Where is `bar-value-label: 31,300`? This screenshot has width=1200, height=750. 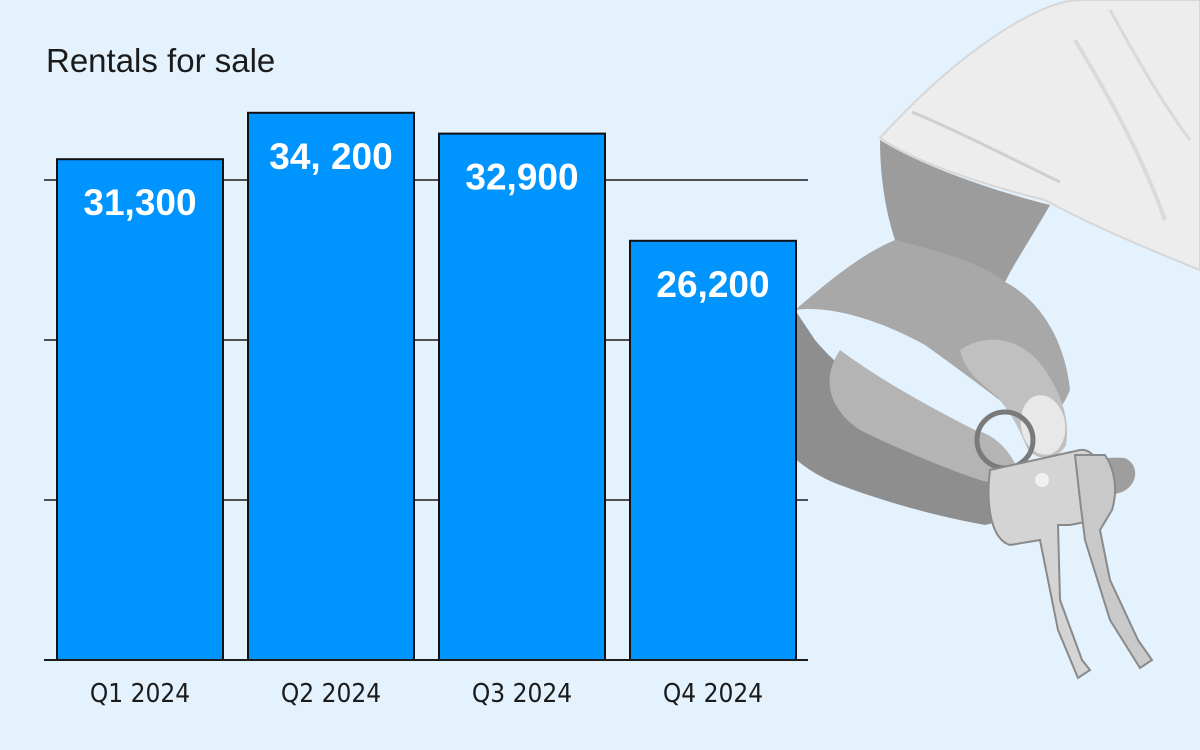 bar-value-label: 31,300 is located at coordinates (139, 202).